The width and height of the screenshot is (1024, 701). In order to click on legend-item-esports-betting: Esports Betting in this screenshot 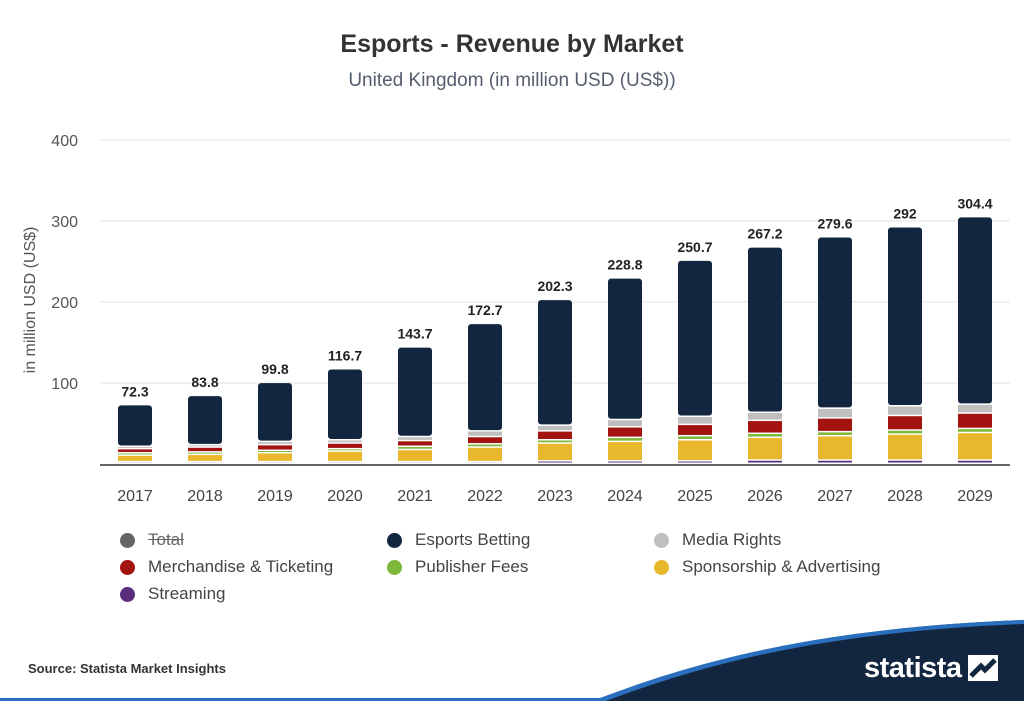, I will do `click(458, 540)`.